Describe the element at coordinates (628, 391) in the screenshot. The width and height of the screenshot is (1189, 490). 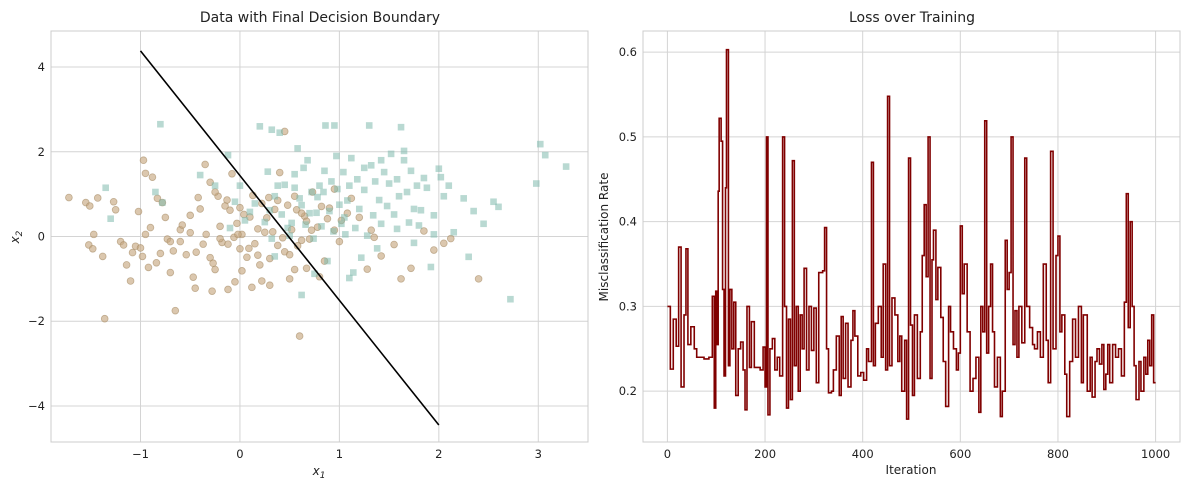
I see `loss-y-tick-label: 0.2` at that location.